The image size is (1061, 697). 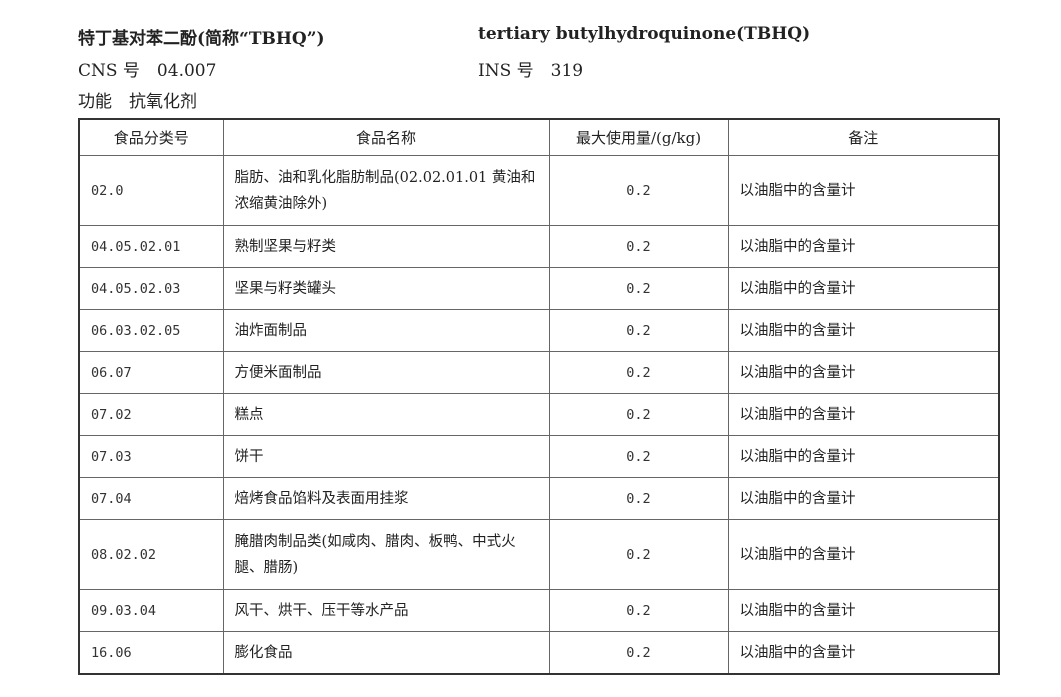 I want to click on food-name: 膨化食品, so click(x=386, y=653).